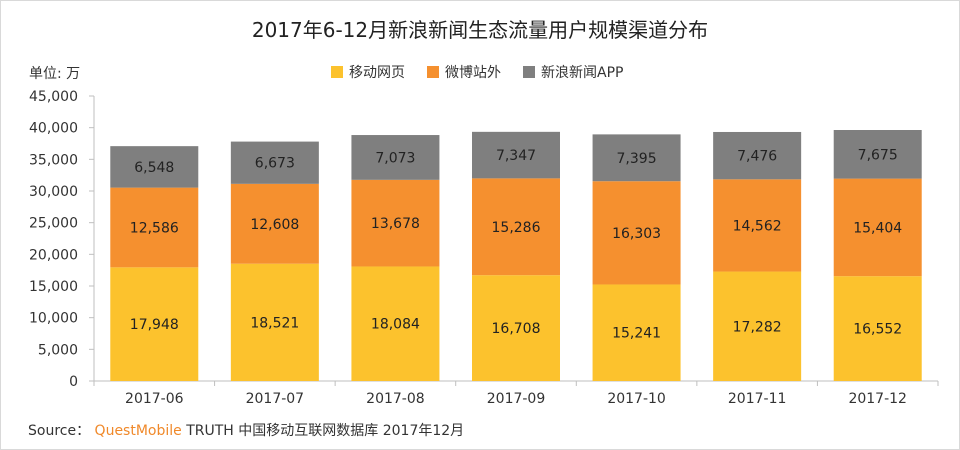 This screenshot has height=450, width=960. Describe the element at coordinates (516, 399) in the screenshot. I see `x-tick-label: 2017-09` at that location.